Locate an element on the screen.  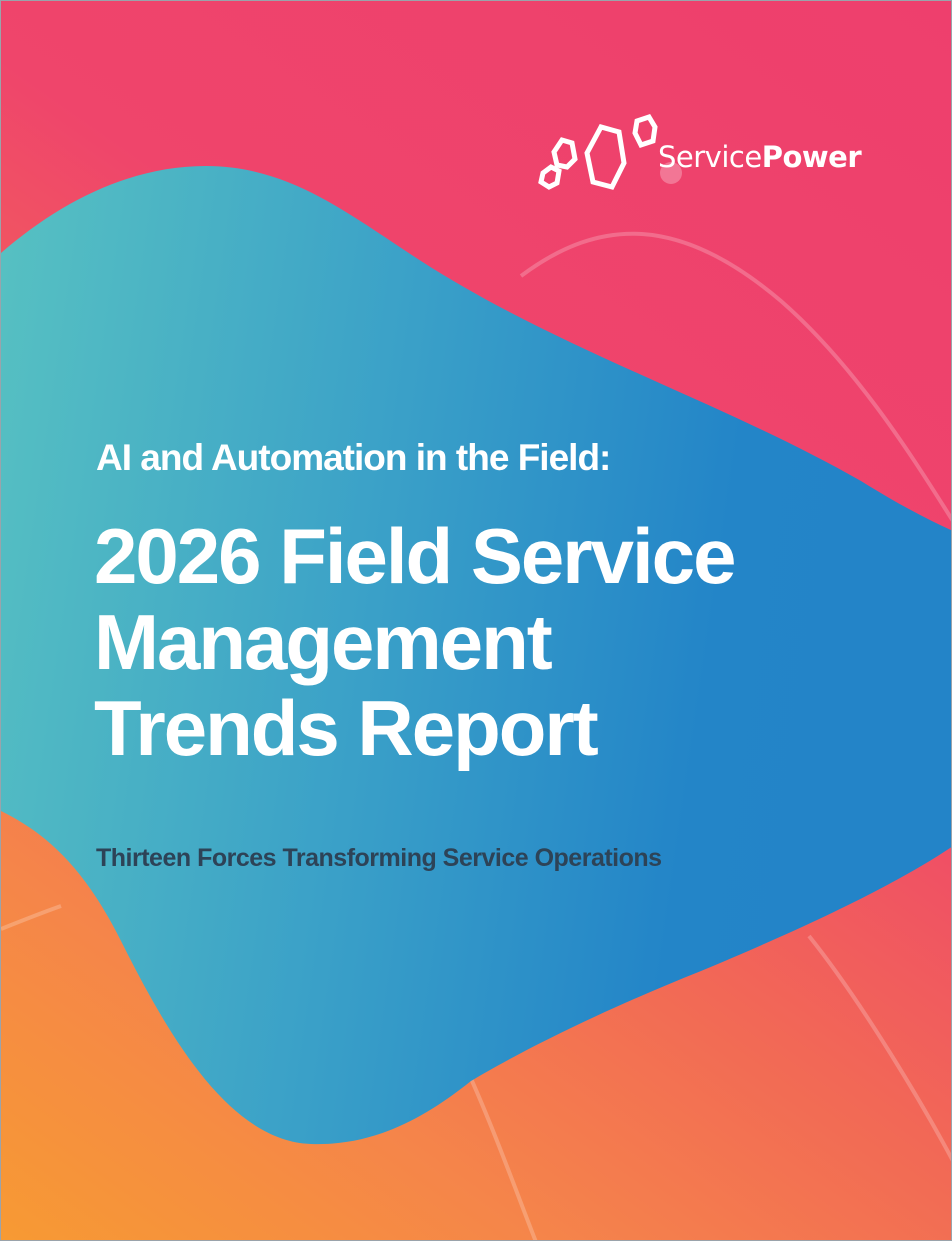
brand-logo: ServicePower is located at coordinates (695, 154).